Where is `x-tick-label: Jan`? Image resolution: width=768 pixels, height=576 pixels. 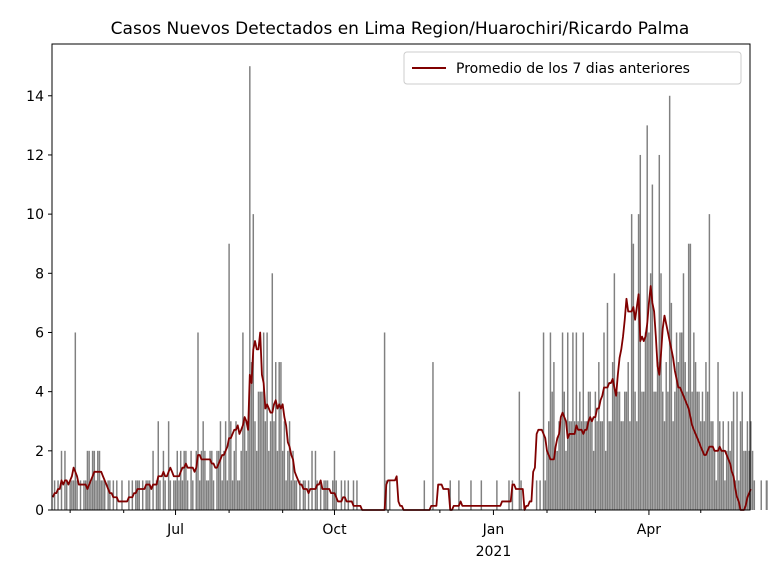
x-tick-label: Jan is located at coordinates (493, 530).